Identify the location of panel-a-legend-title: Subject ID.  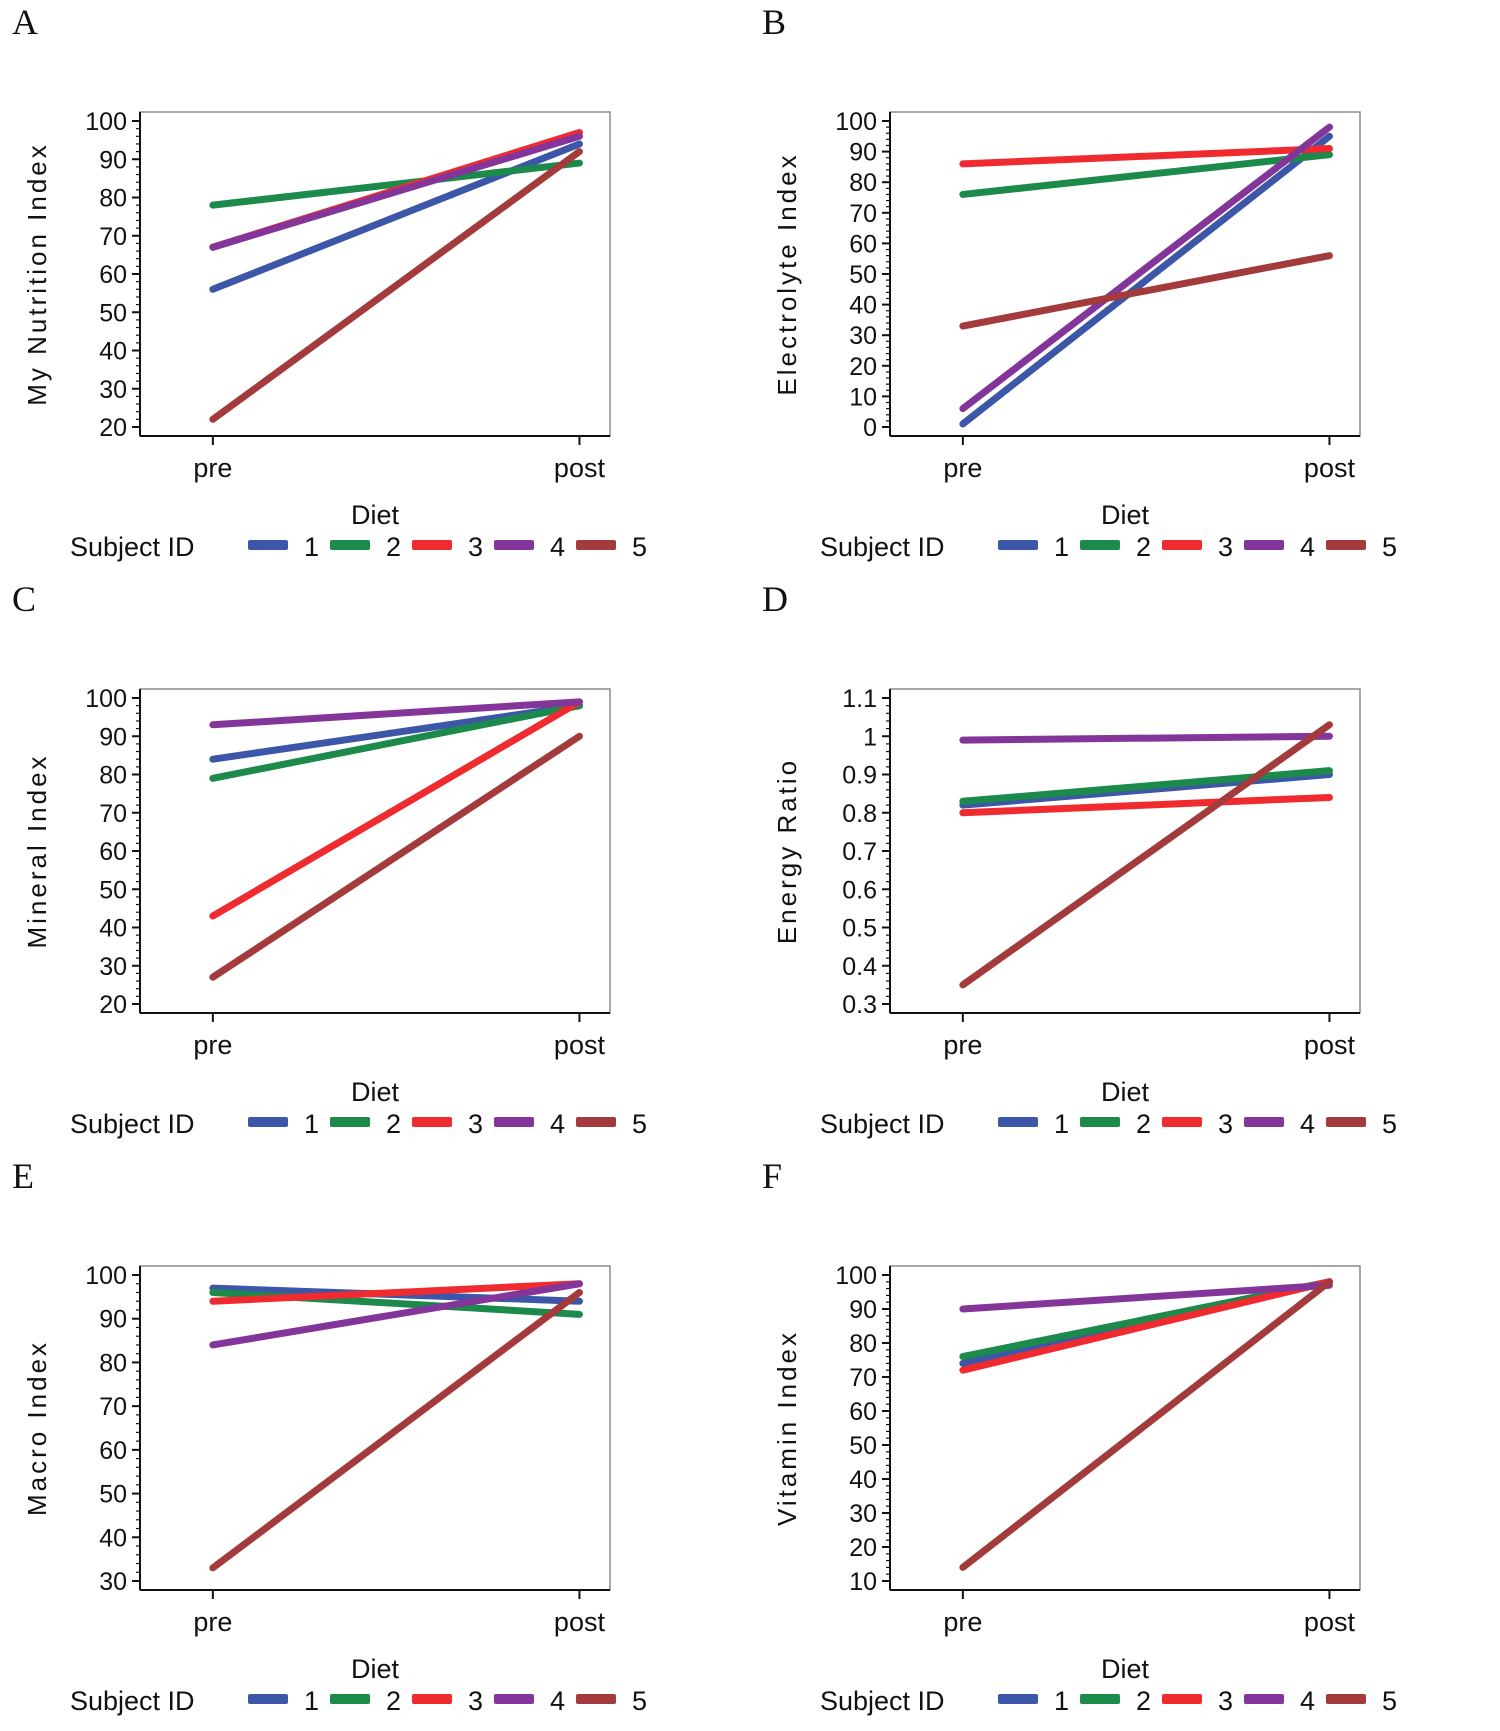
(132, 547).